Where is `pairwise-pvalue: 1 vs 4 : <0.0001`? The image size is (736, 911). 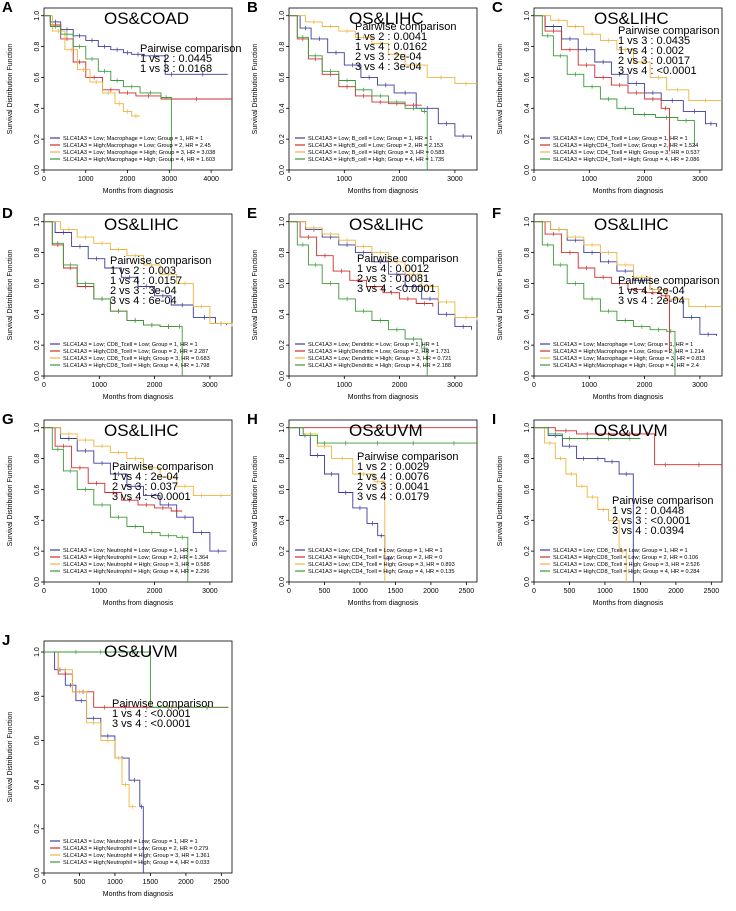
pairwise-pvalue: 1 vs 4 : <0.0001 is located at coordinates (151, 714).